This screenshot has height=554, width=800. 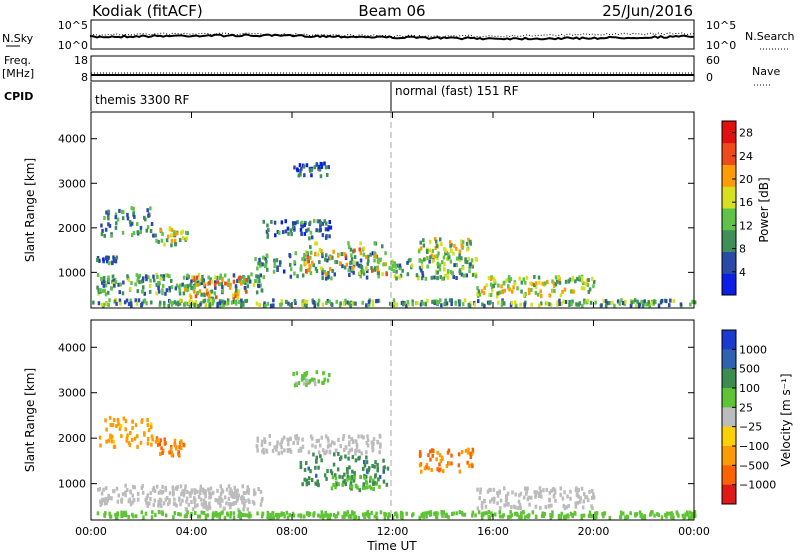 I want to click on freq-label-line1: Freq., so click(x=17, y=60).